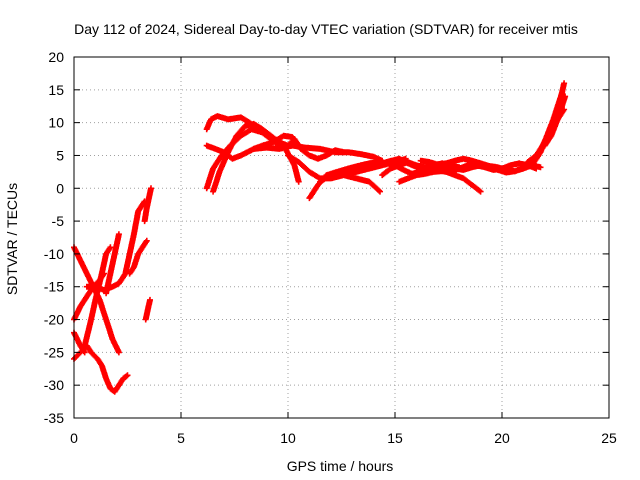  What do you see at coordinates (340, 466) in the screenshot?
I see `x-axis-label: GPS time / hours` at bounding box center [340, 466].